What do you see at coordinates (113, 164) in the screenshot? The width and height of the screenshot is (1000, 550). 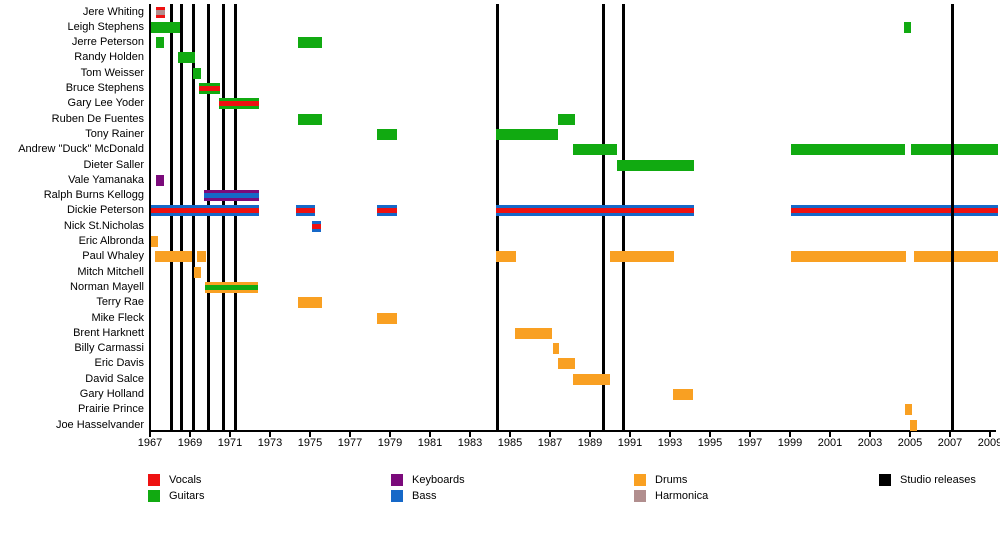 I see `member-label: Dieter Saller` at bounding box center [113, 164].